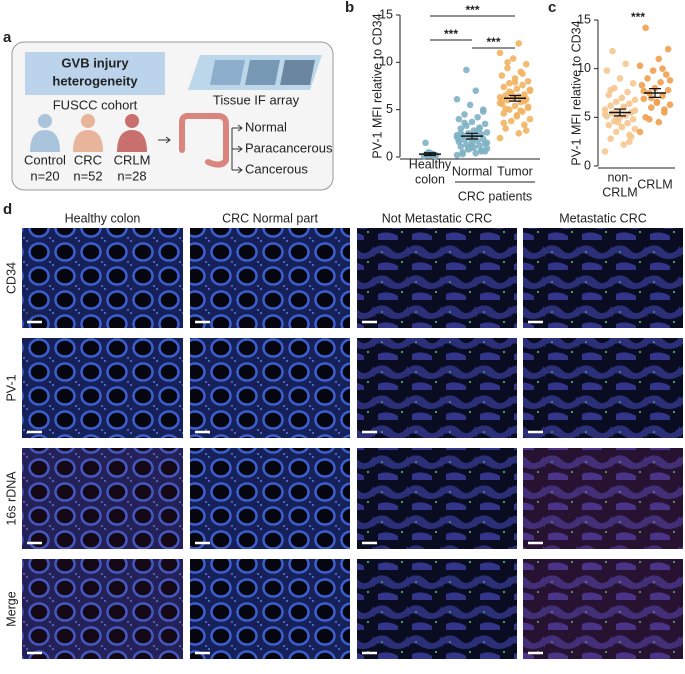  I want to click on column-header: CRC Normal part, so click(270, 218).